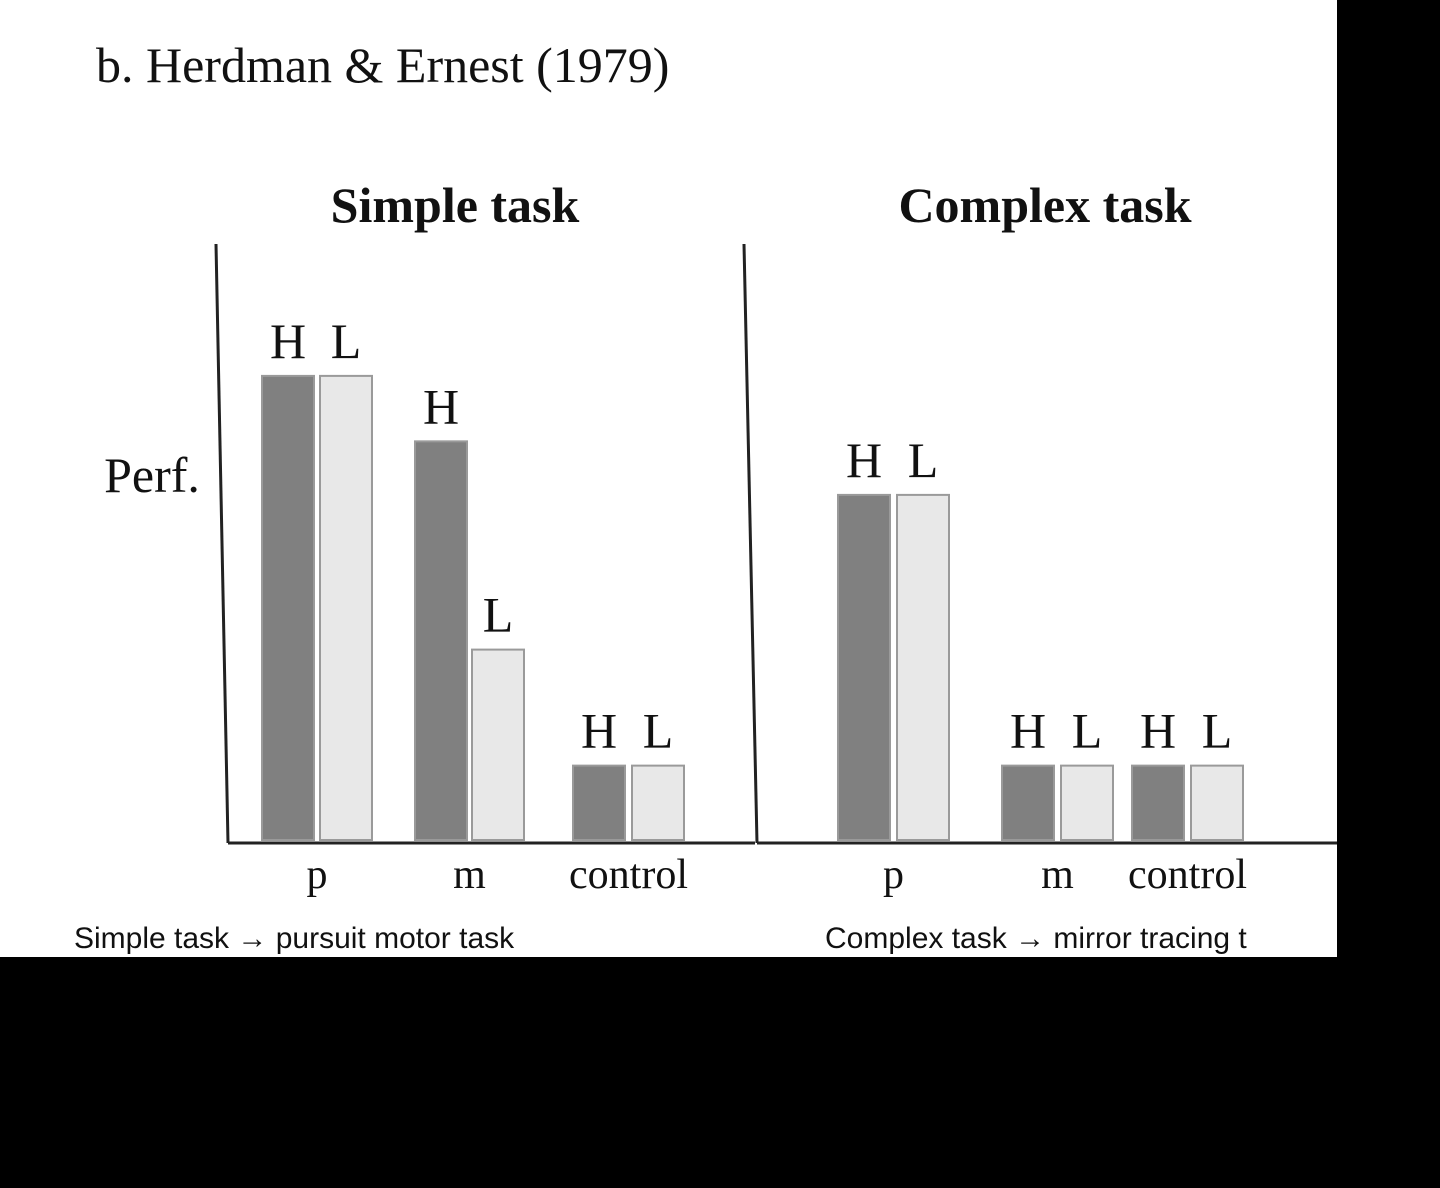  What do you see at coordinates (152, 475) in the screenshot?
I see `y-axis-label: Perf.` at bounding box center [152, 475].